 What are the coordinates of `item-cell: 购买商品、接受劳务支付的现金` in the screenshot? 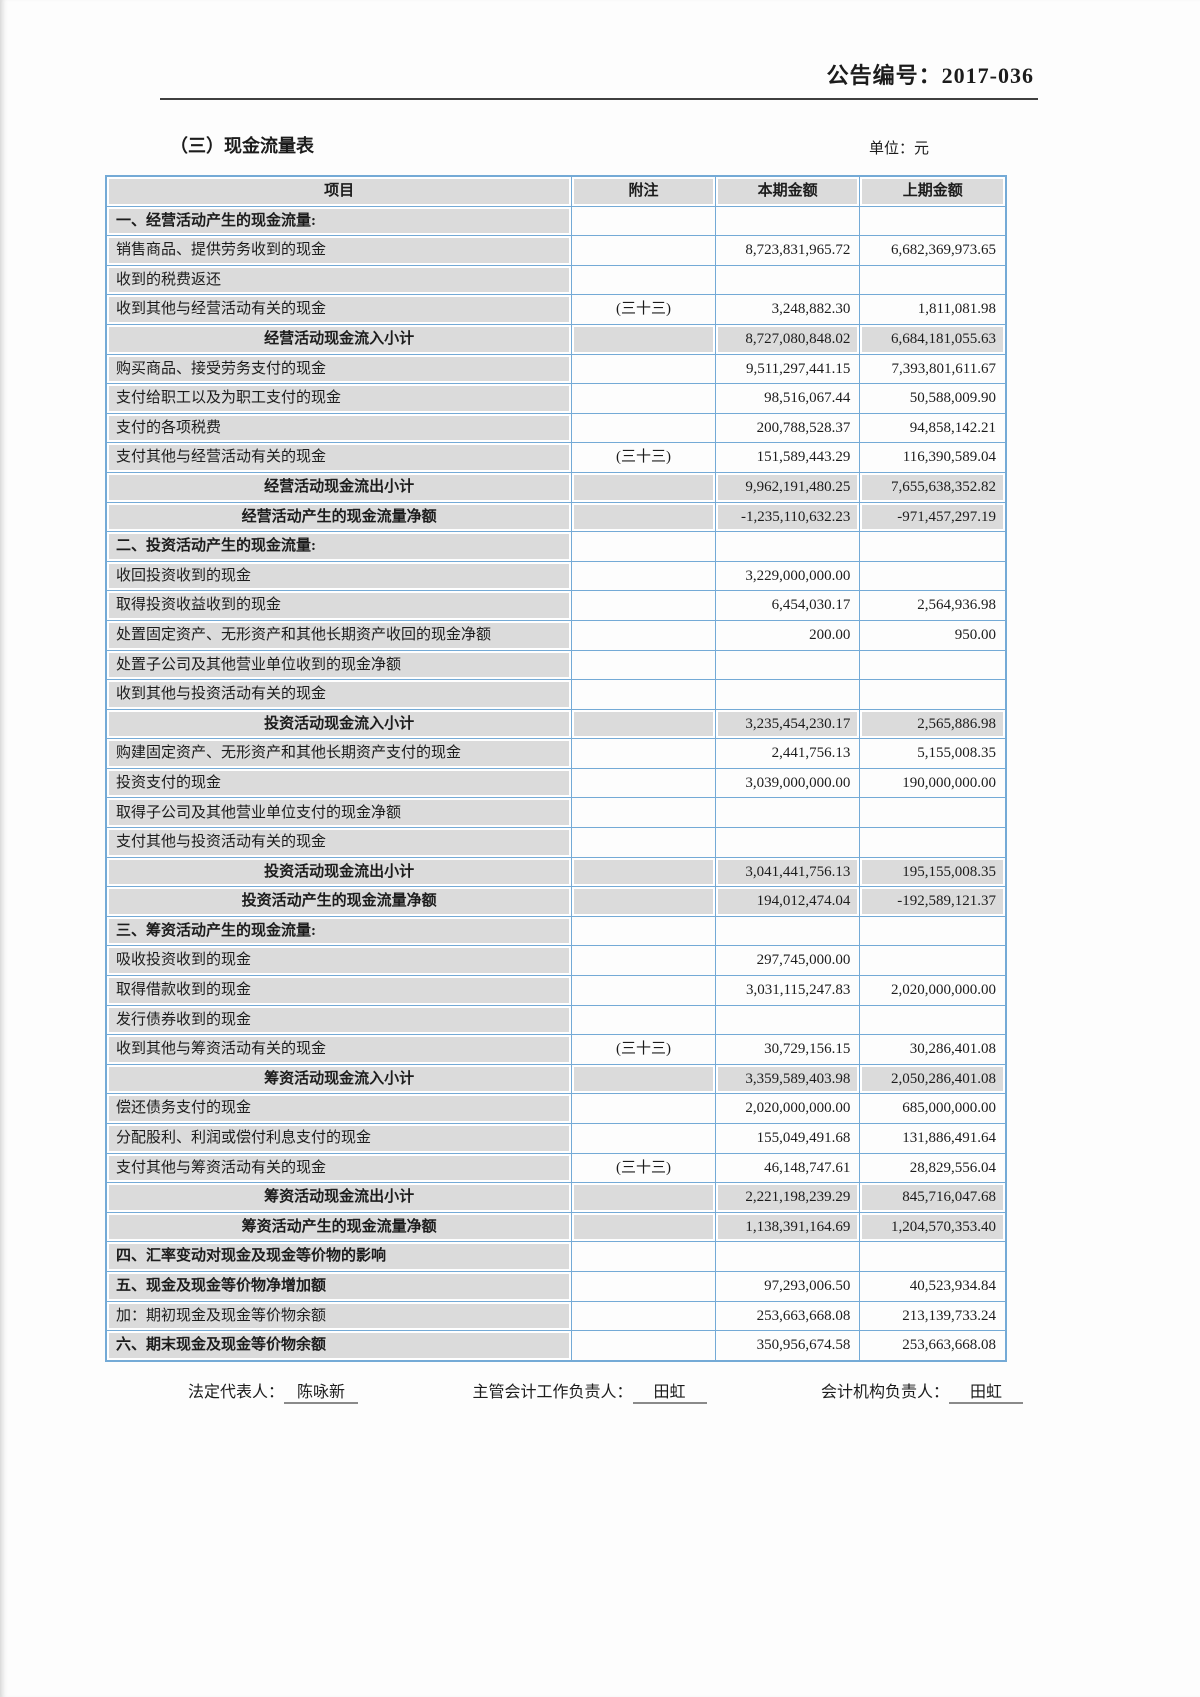 It's located at (340, 369).